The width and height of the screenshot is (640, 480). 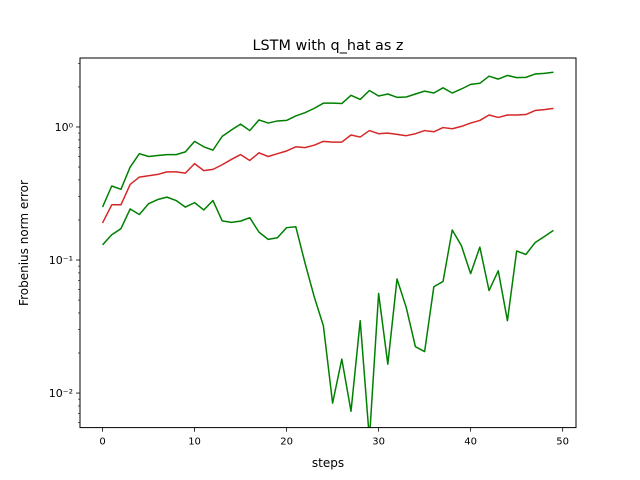 What do you see at coordinates (102, 442) in the screenshot?
I see `x-tick-label: 0` at bounding box center [102, 442].